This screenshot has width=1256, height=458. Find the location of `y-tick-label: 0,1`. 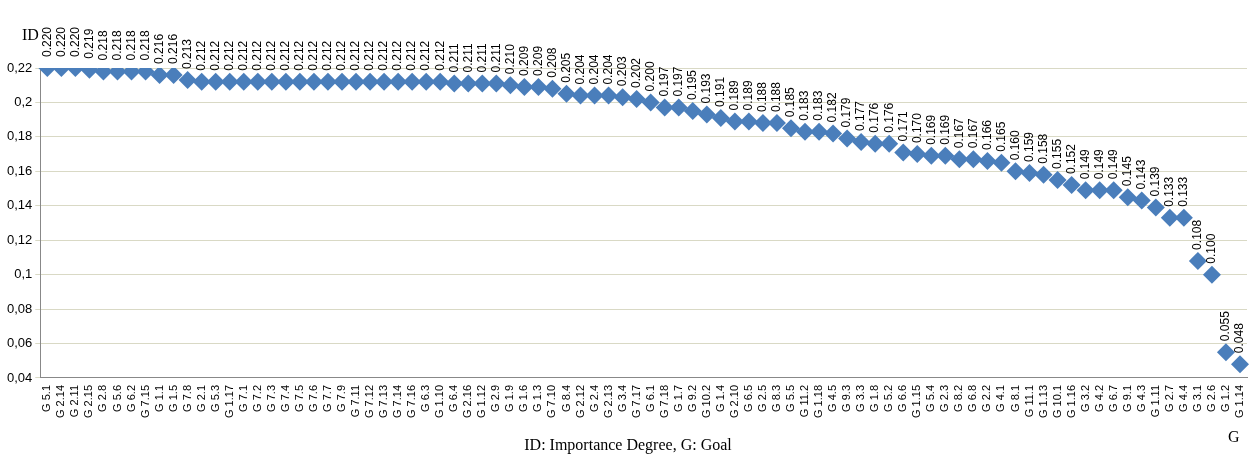

y-tick-label: 0,1 is located at coordinates (23, 274).